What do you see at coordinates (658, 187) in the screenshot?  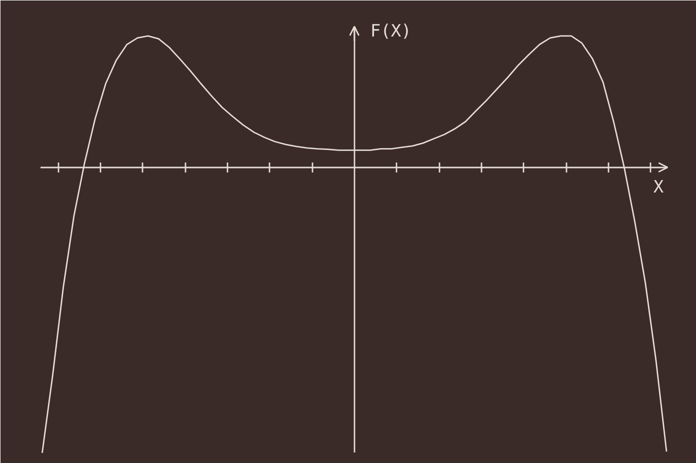 I see `x-axis-title: X` at bounding box center [658, 187].